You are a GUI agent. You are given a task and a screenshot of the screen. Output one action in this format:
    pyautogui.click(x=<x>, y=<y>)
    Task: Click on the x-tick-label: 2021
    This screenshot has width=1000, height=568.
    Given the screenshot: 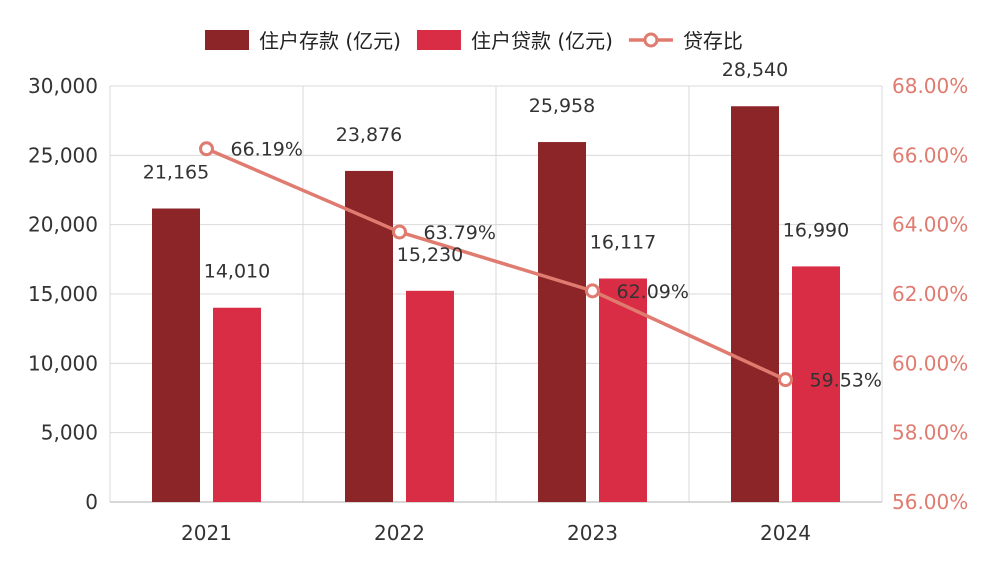 What is the action you would take?
    pyautogui.click(x=206, y=533)
    